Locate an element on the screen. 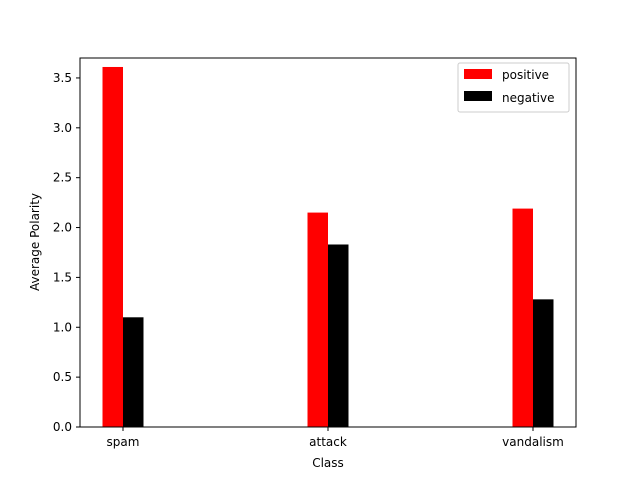 The height and width of the screenshot is (480, 640). y-axis-label: Average Polarity is located at coordinates (35, 242).